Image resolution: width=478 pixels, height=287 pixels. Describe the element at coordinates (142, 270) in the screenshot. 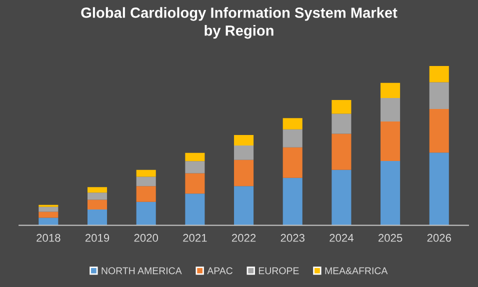

I see `legend-label: NORTH AMERICA` at that location.